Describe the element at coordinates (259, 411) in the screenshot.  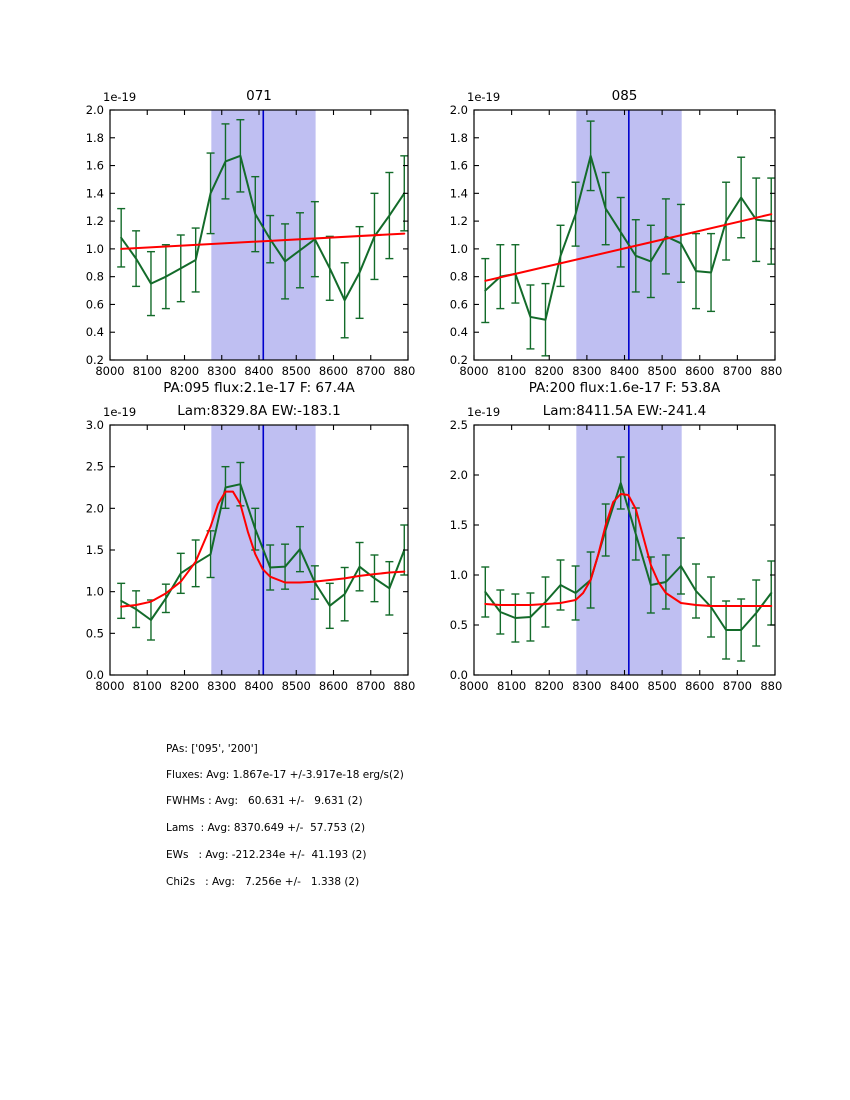
I see `panel-bottom-left-title: Lam:8329.8A EW:-183.1` at that location.